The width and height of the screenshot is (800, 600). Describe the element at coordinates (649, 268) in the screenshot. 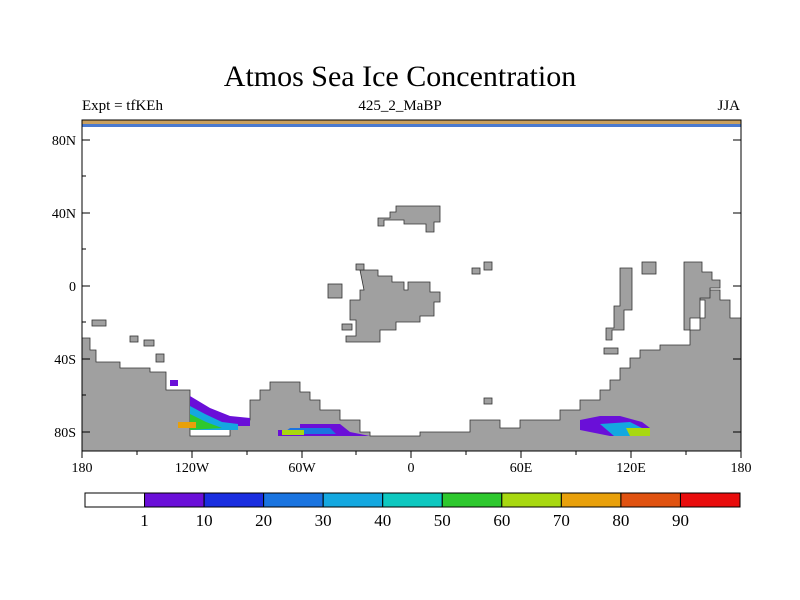

I see `land-small-east` at that location.